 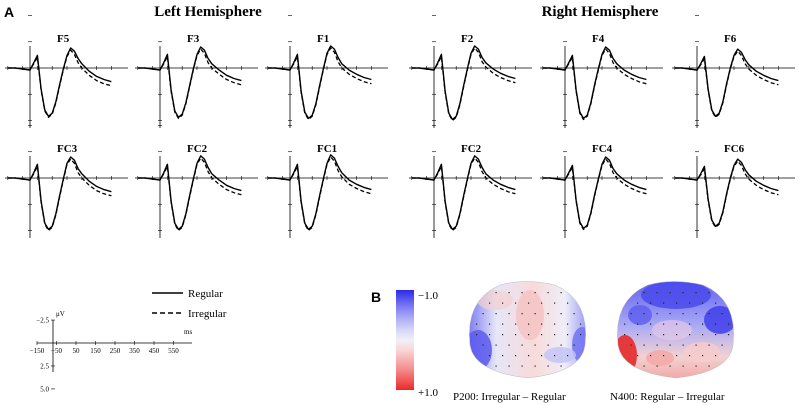 I want to click on electrode-label: F3, so click(x=193, y=39).